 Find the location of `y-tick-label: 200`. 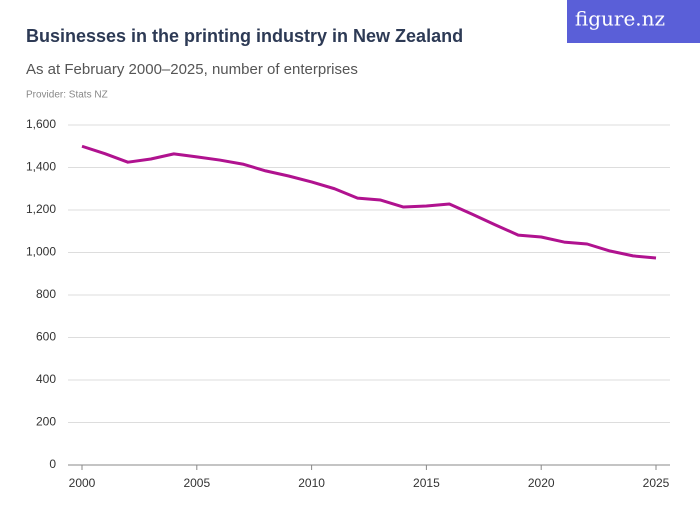

y-tick-label: 200 is located at coordinates (46, 422).